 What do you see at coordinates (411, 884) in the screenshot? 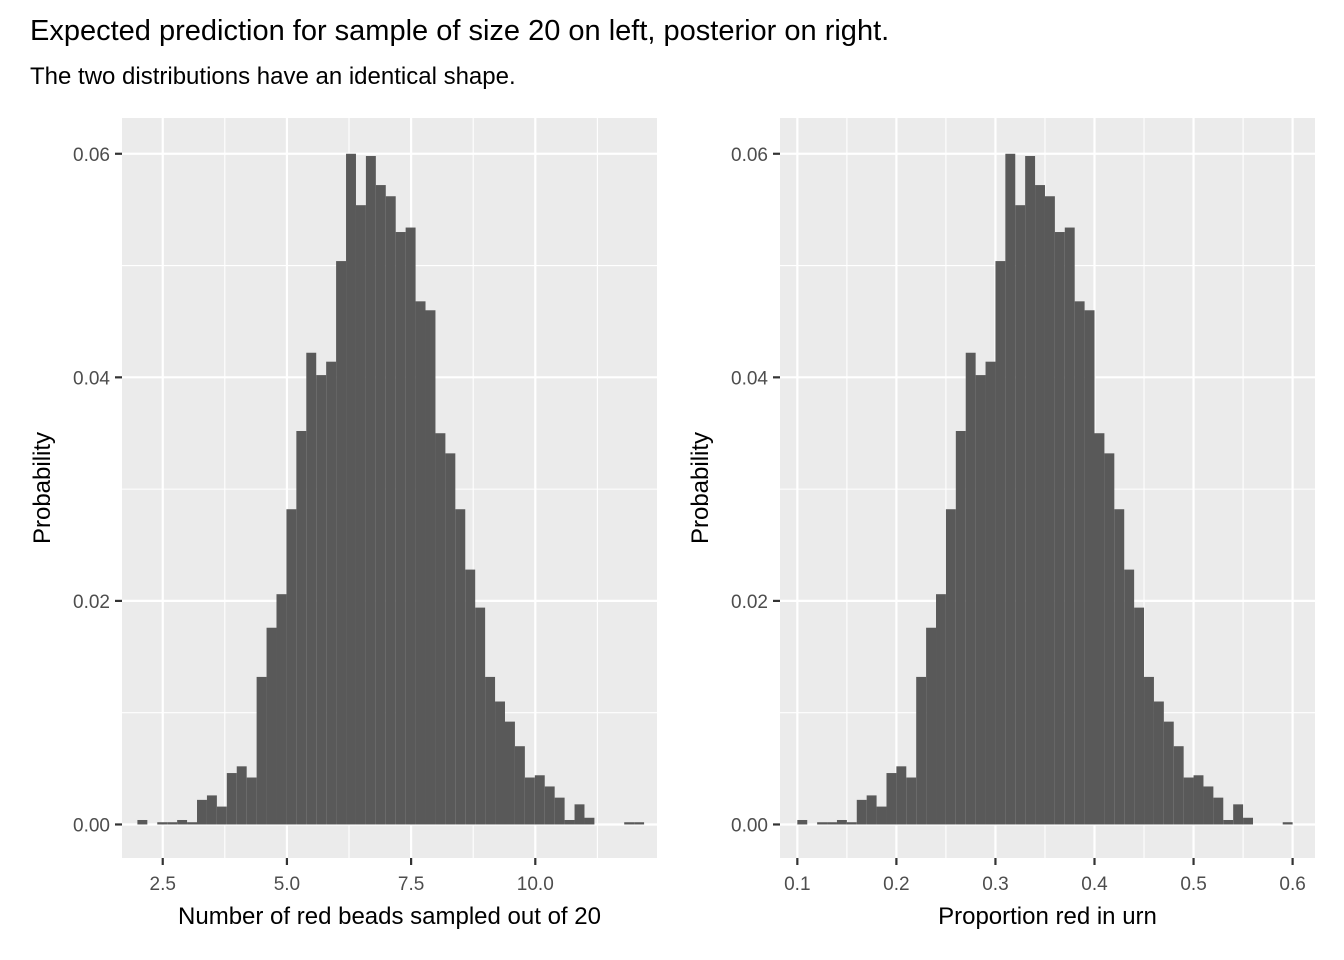
I see `x-tick-label: 7.5` at bounding box center [411, 884].